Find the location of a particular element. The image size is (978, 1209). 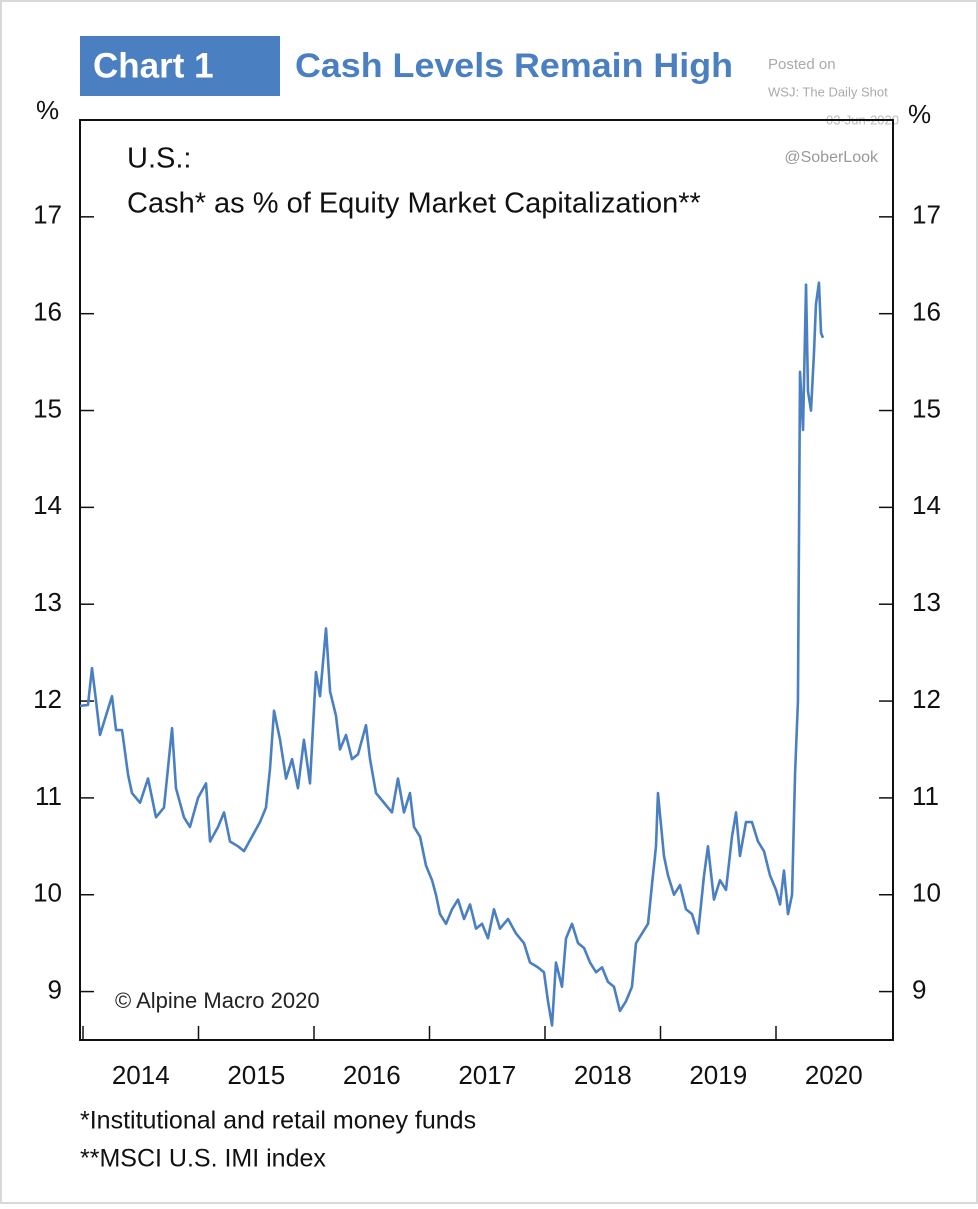

copyright: © Alpine Macro 2020 is located at coordinates (217, 1000).